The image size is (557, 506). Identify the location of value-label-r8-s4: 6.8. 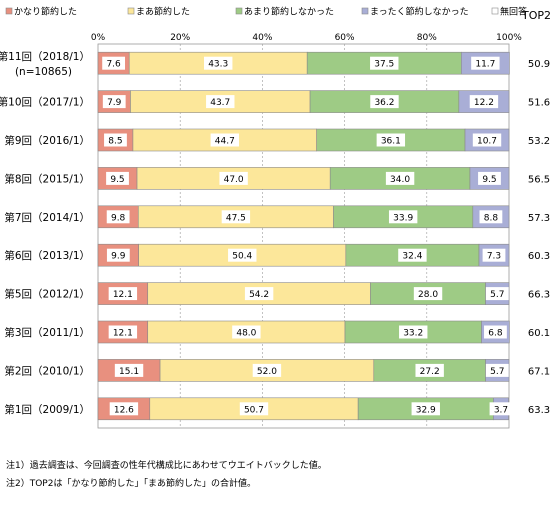
(495, 334).